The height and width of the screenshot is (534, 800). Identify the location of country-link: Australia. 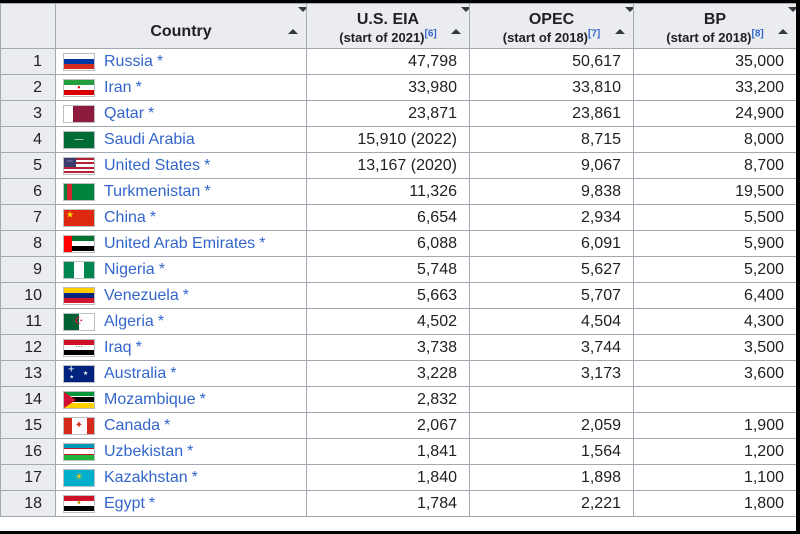
(135, 373).